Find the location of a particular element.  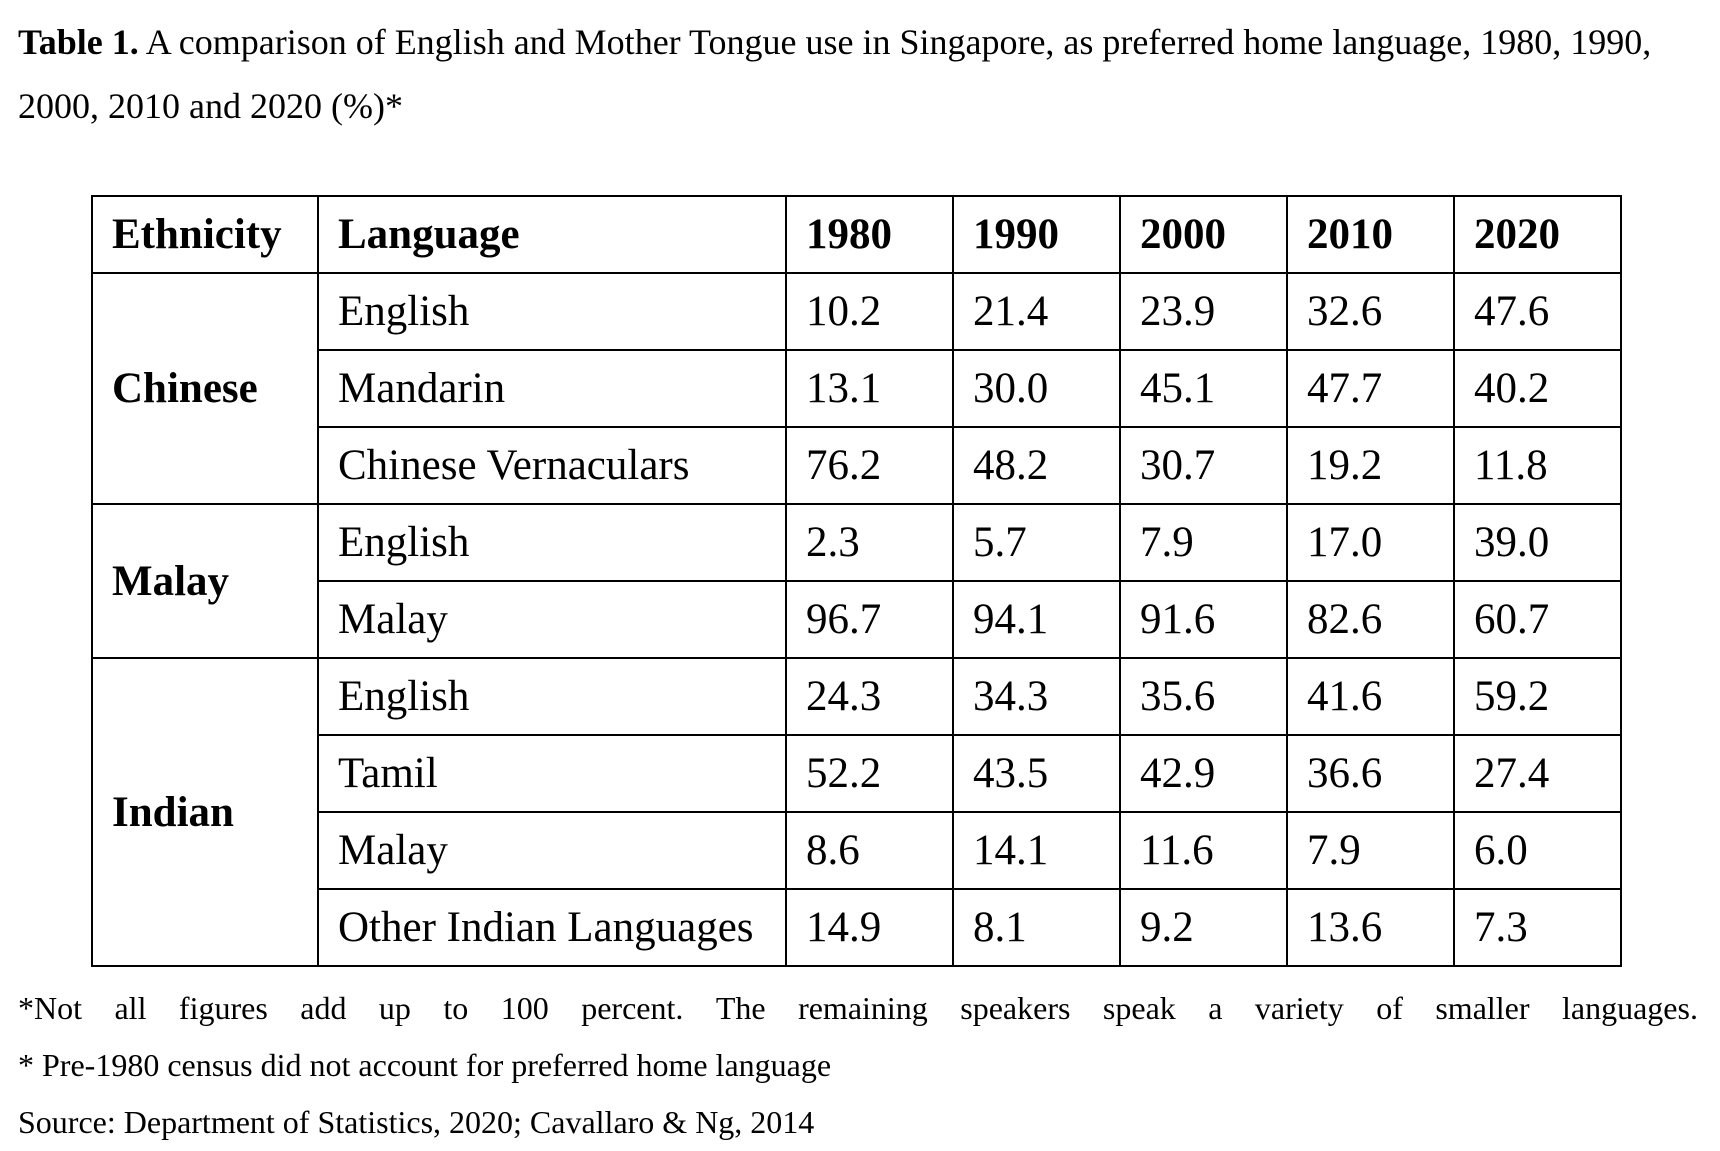

note-word: to is located at coordinates (456, 1008).